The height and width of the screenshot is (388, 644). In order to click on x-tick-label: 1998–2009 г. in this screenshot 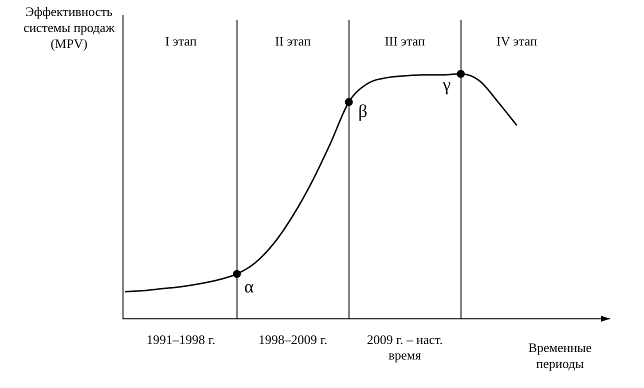, I will do `click(293, 340)`.